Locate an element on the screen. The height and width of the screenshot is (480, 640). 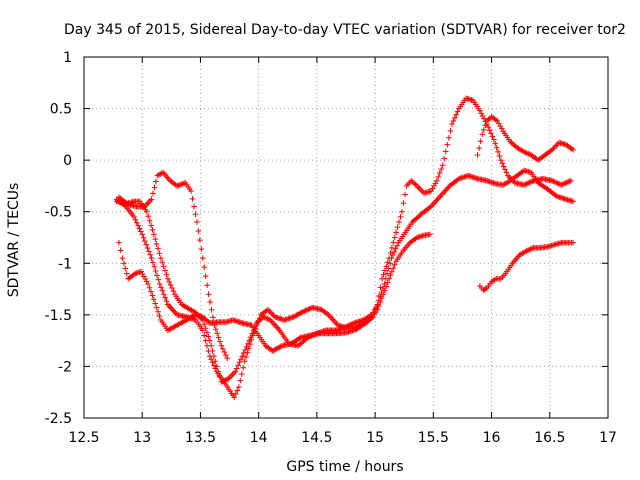
x-tick-label: 12.5 is located at coordinates (83, 438).